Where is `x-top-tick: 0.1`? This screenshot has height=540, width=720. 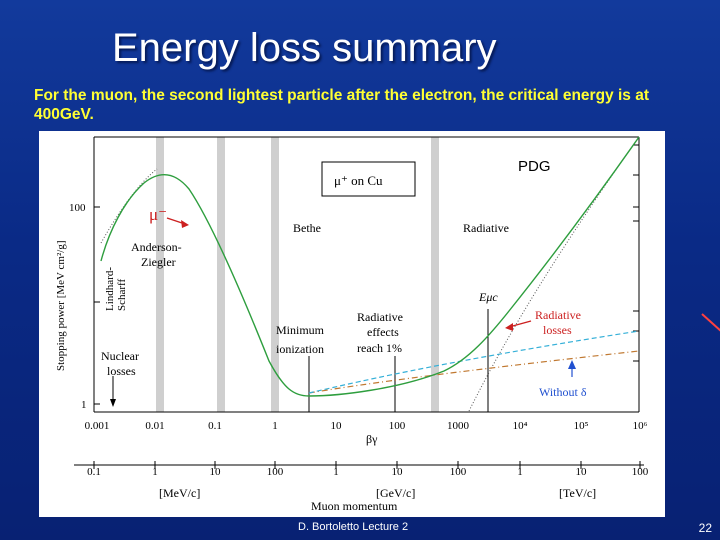 x-top-tick: 0.1 is located at coordinates (215, 426).